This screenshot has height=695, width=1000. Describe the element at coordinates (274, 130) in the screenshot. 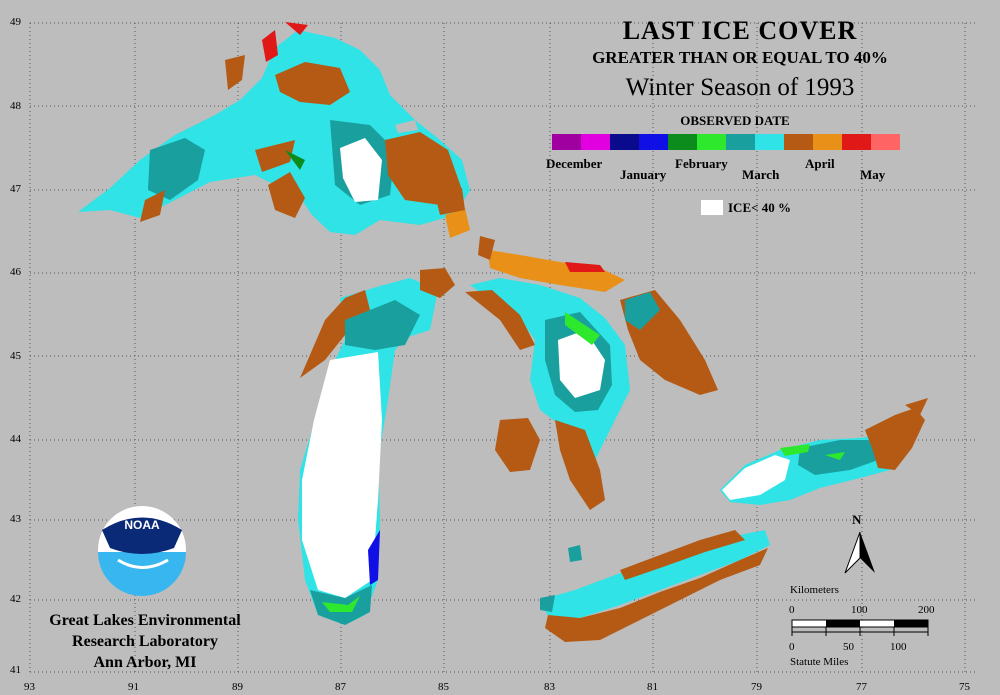

I see `lake-superior` at that location.